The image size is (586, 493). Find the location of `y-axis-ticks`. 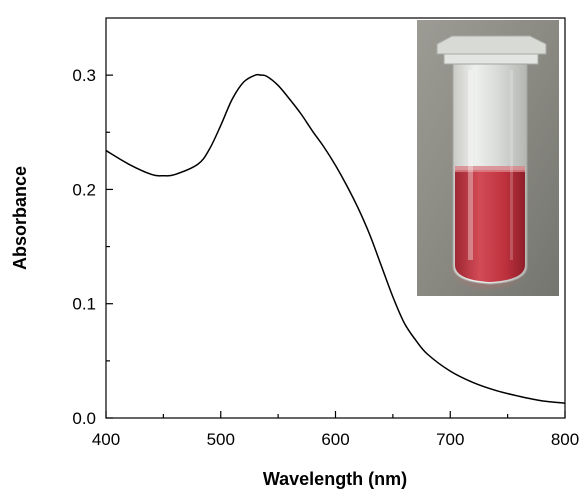

y-axis-ticks is located at coordinates (109, 246).